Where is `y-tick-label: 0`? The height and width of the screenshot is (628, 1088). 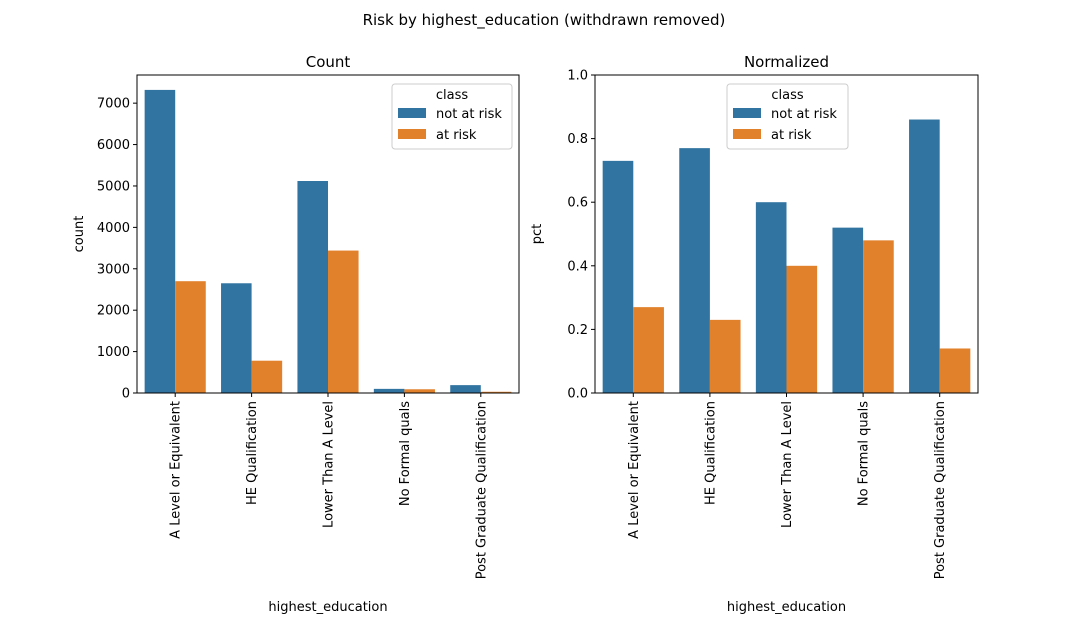 y-tick-label: 0 is located at coordinates (126, 394).